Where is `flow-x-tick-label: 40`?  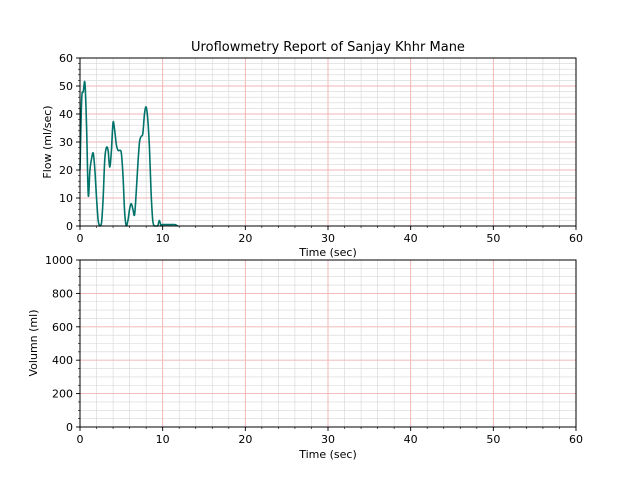
flow-x-tick-label: 40 is located at coordinates (411, 238).